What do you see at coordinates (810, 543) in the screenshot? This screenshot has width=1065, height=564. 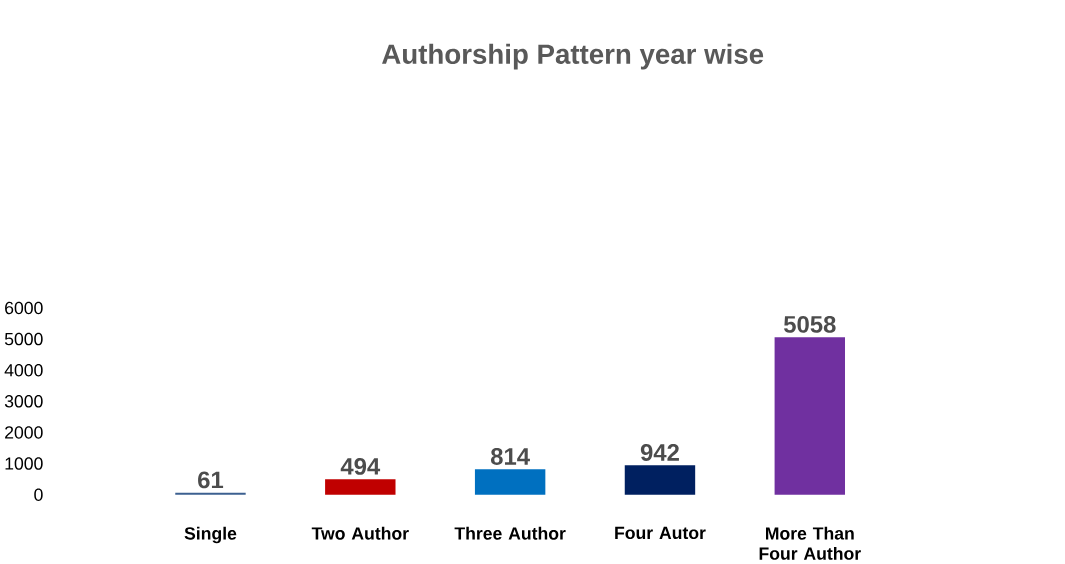 I see `x-tick-label: More Than Four Author` at bounding box center [810, 543].